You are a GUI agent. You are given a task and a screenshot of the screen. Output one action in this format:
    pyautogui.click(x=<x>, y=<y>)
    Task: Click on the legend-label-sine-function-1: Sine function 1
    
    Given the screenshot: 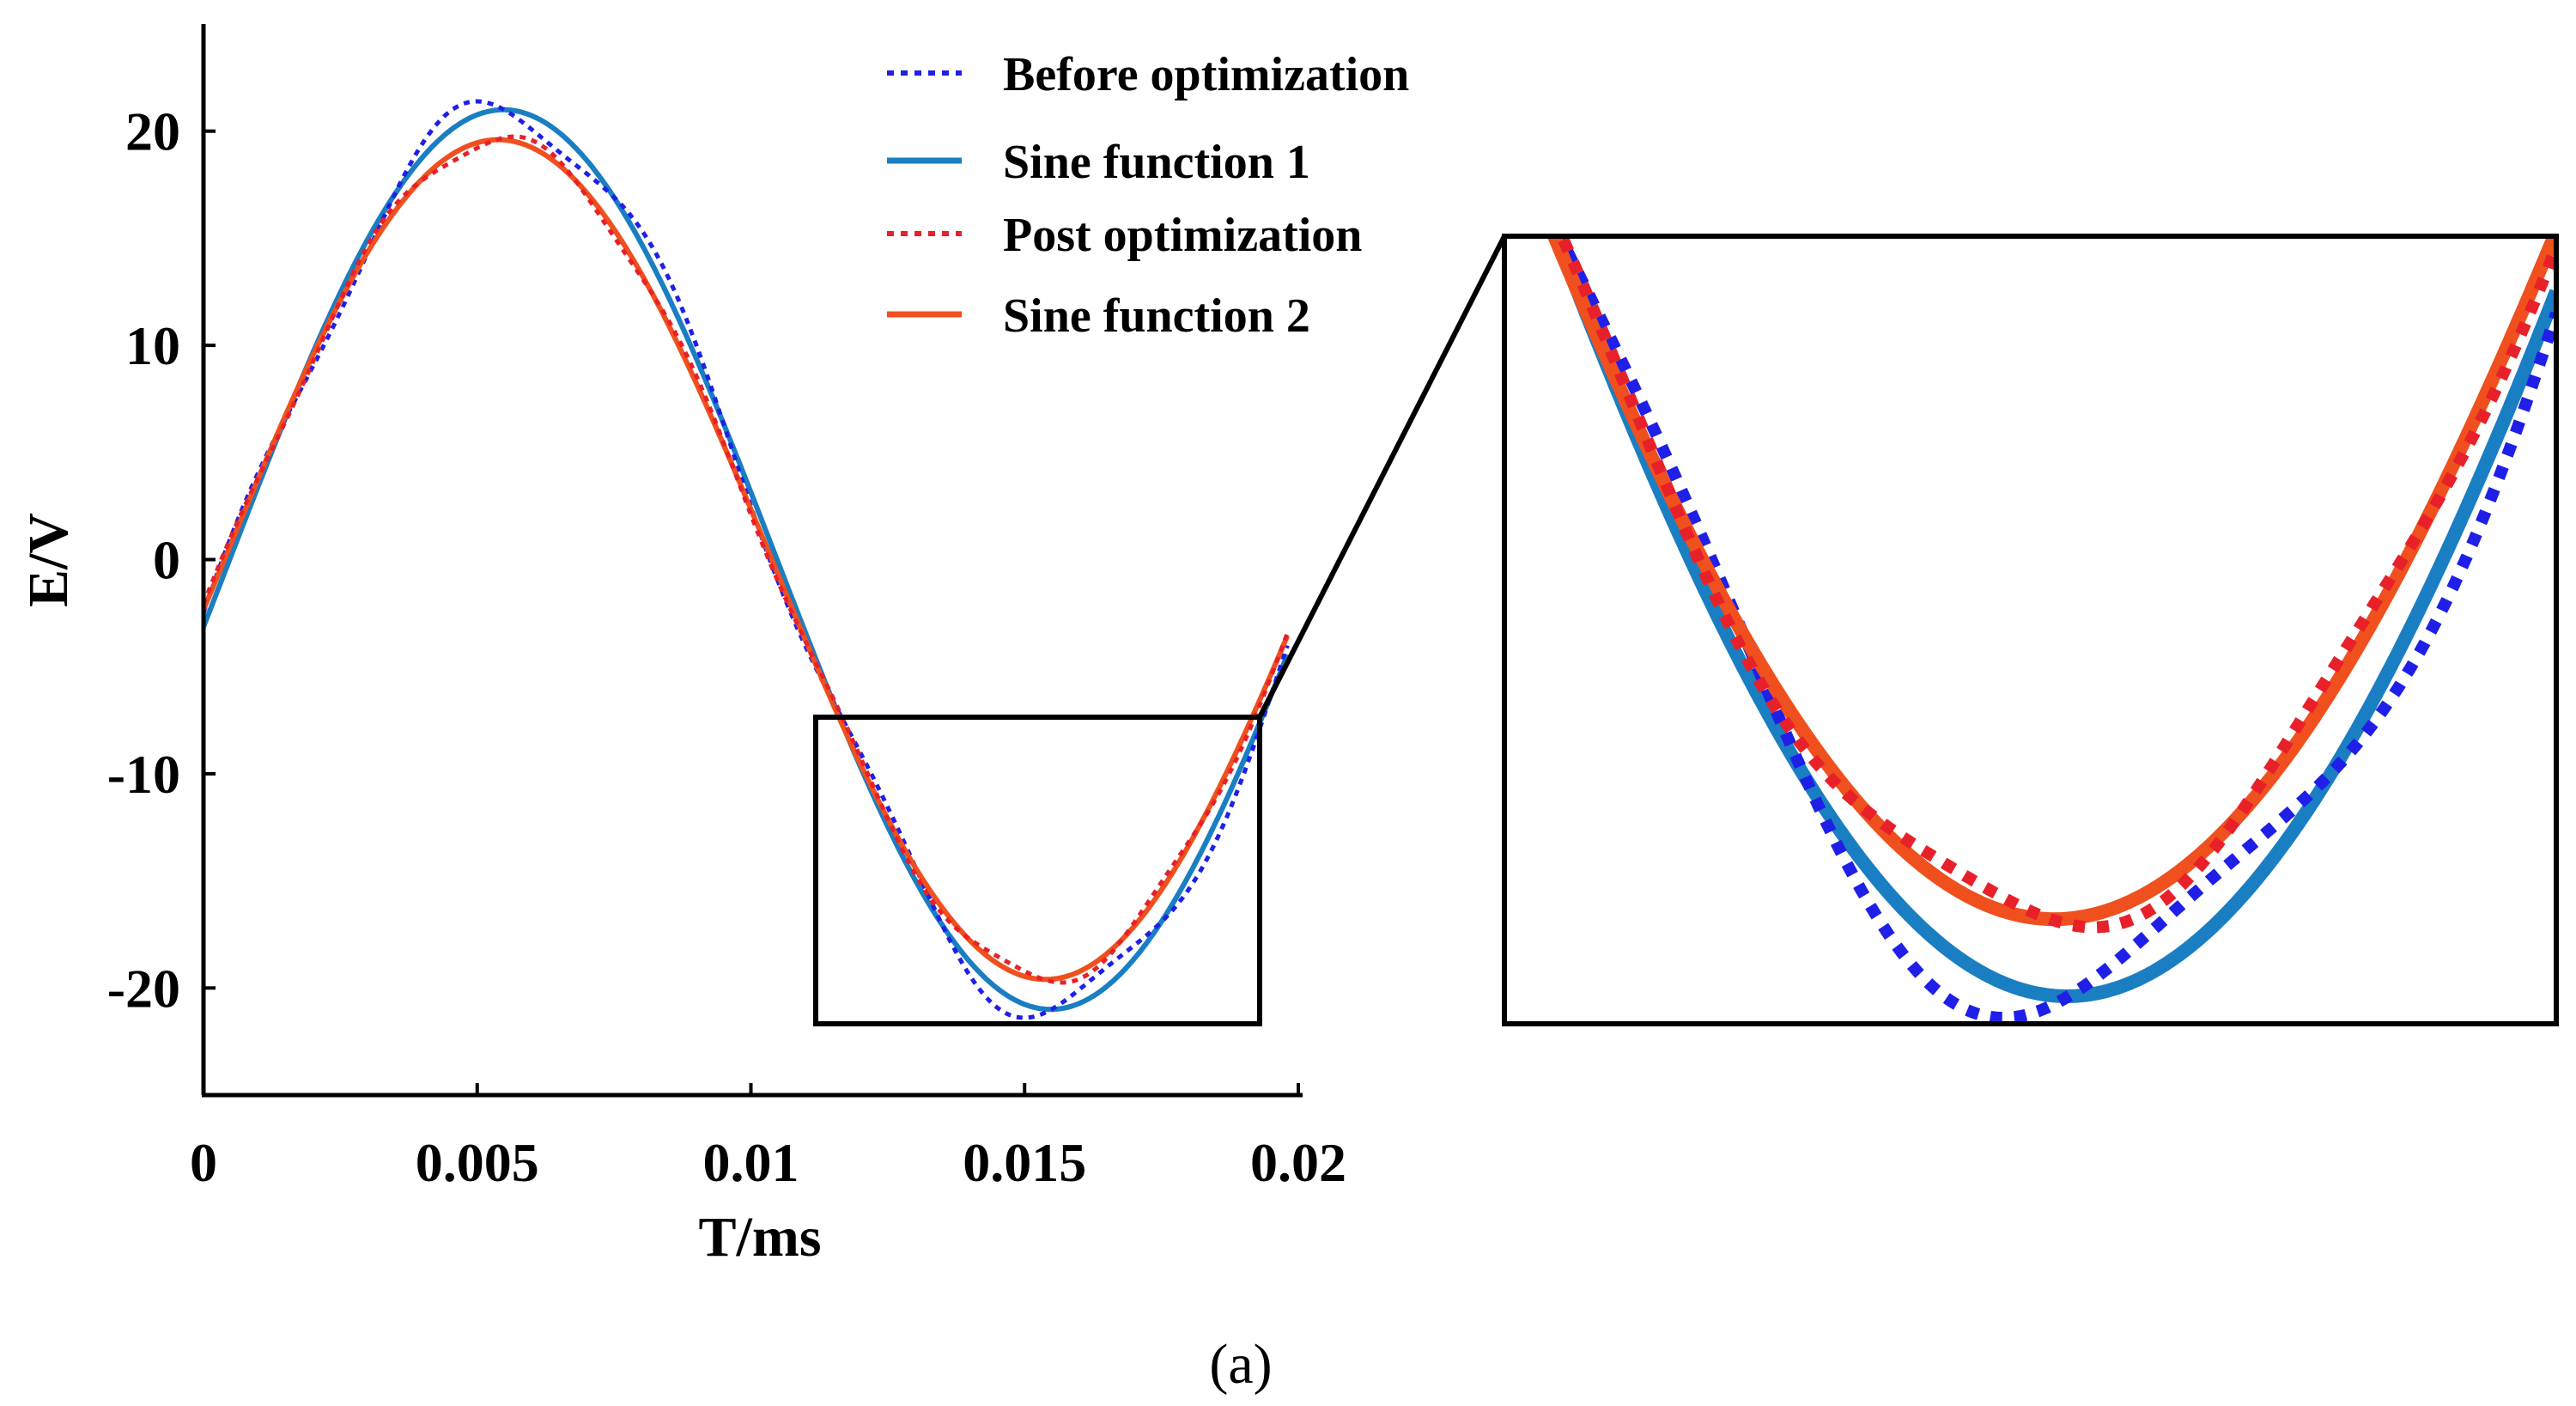 What is the action you would take?
    pyautogui.click(x=1156, y=162)
    